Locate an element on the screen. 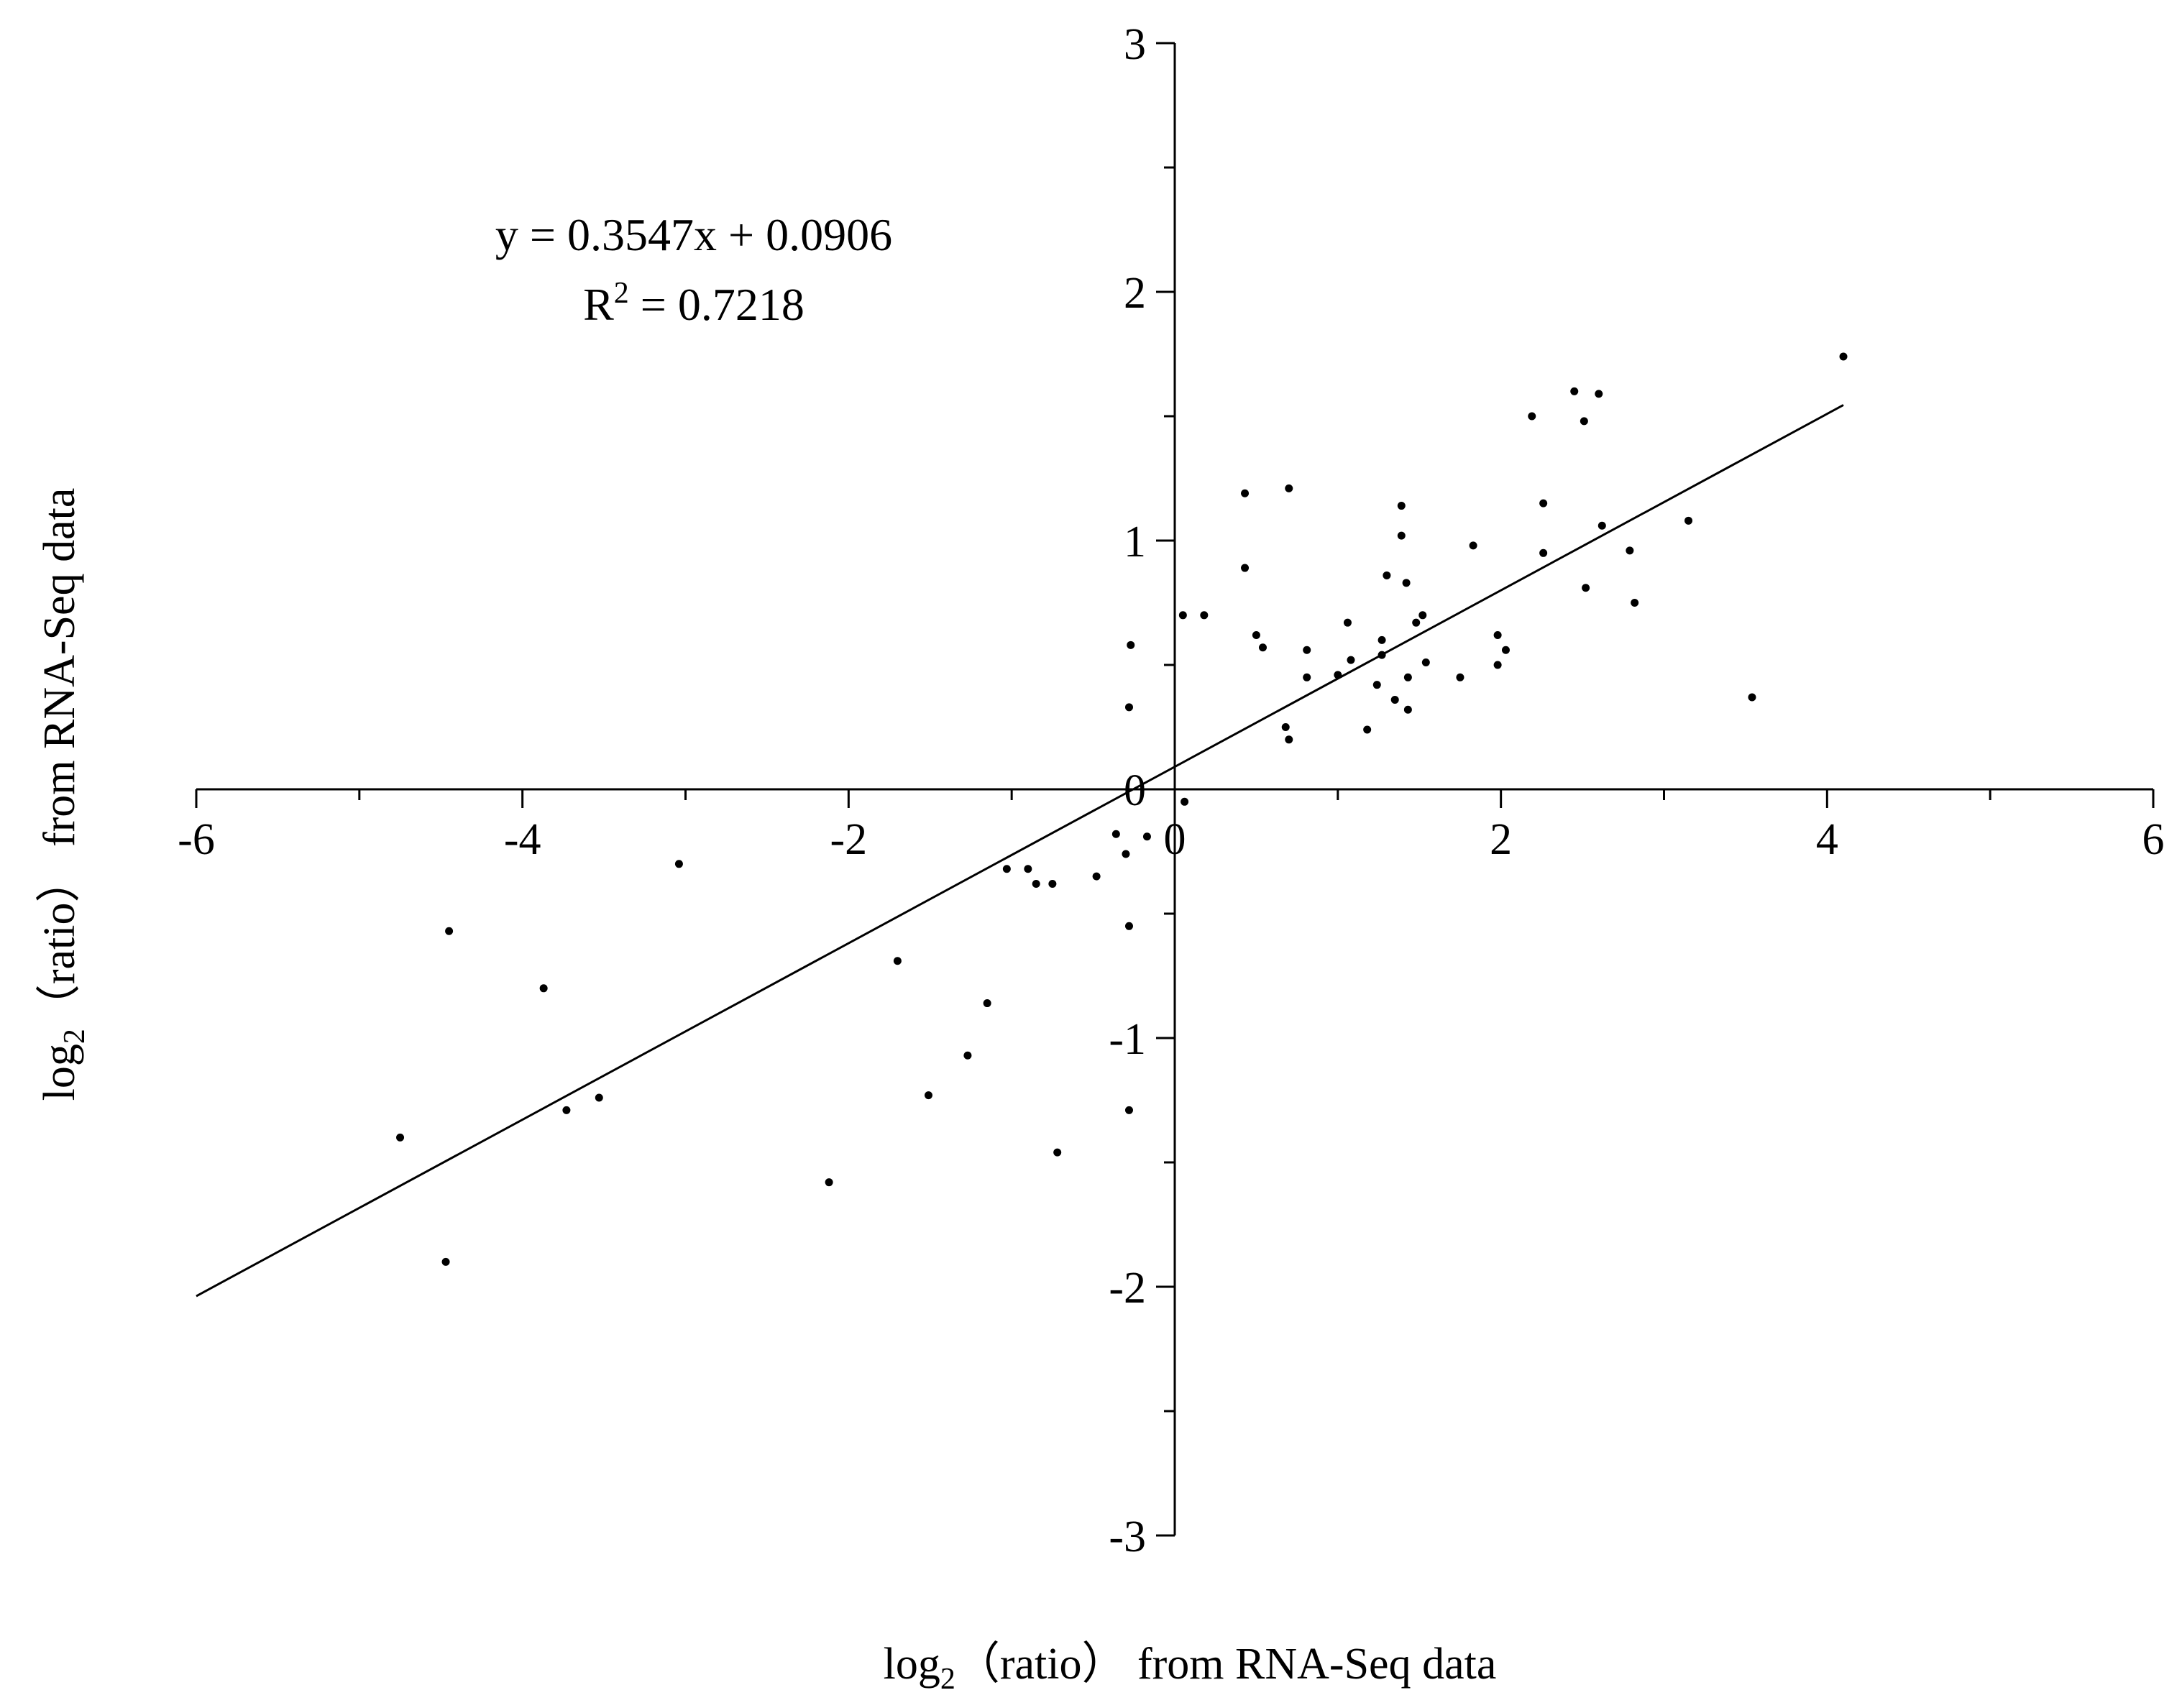 The image size is (2182, 1708). y-axis-title: log2（ratio） from RNA-Seq data is located at coordinates (63, 794).